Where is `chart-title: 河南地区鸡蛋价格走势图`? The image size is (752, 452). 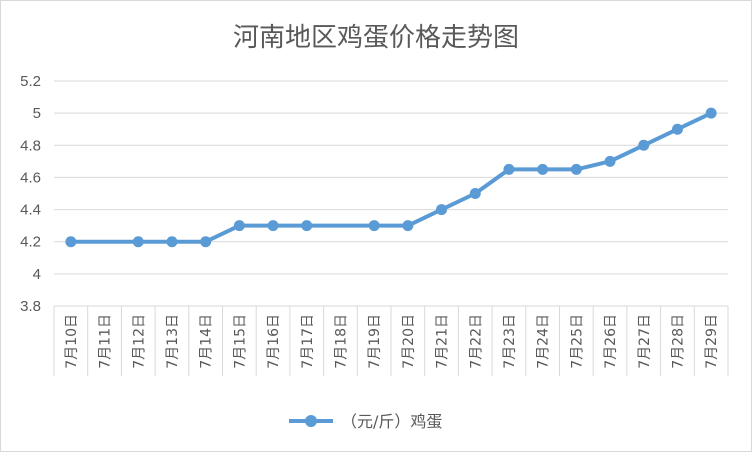
chart-title: 河南地区鸡蛋价格走势图 is located at coordinates (376, 38).